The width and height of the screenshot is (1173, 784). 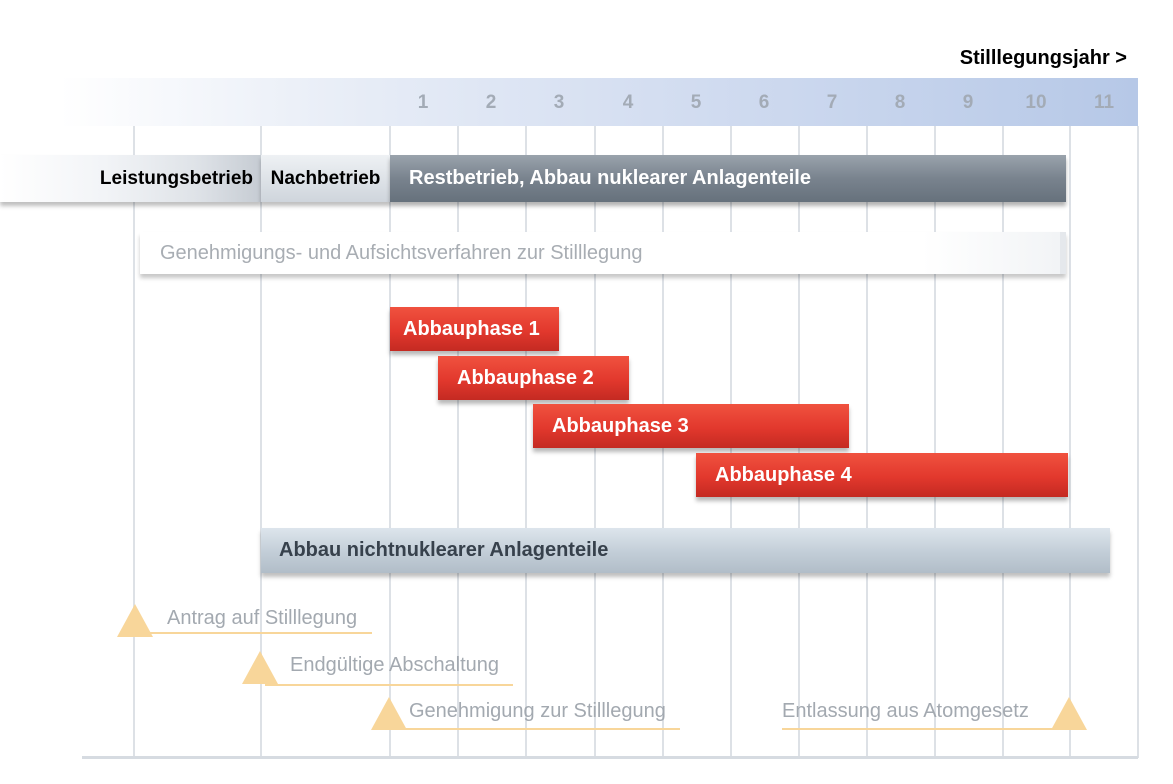 What do you see at coordinates (559, 102) in the screenshot?
I see `year-label-3: 3` at bounding box center [559, 102].